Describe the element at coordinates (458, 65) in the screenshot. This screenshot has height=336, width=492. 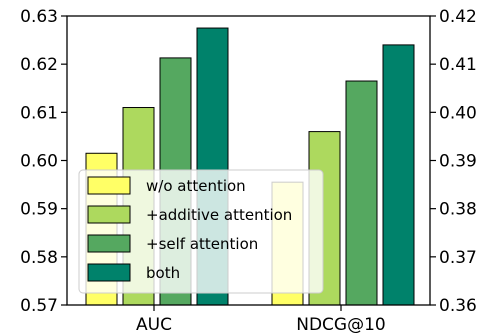
I see `right-tick-label: 0.41` at that location.